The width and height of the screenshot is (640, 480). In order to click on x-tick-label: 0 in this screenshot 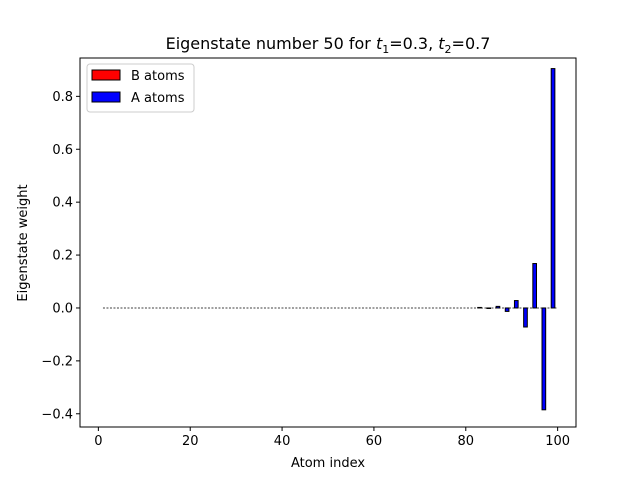, I will do `click(98, 441)`.